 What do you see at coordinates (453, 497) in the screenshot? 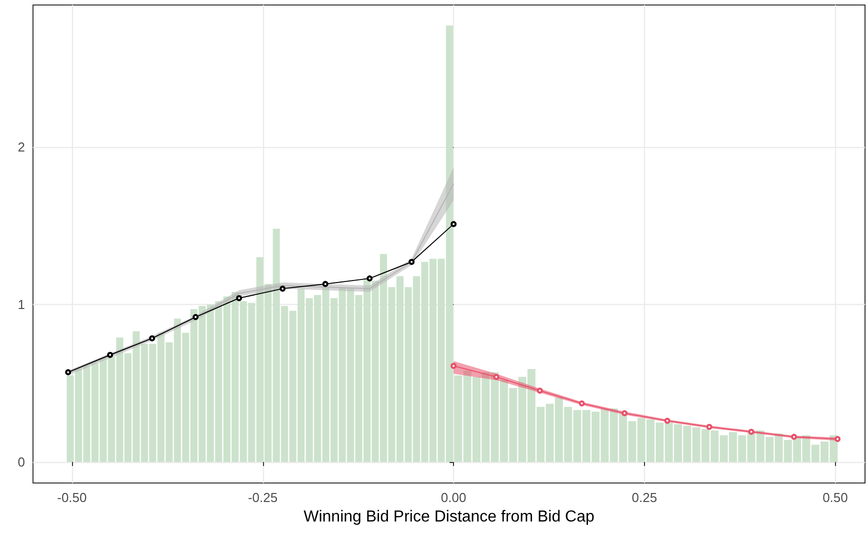
I see `x-tick-label: 0.00` at bounding box center [453, 497].